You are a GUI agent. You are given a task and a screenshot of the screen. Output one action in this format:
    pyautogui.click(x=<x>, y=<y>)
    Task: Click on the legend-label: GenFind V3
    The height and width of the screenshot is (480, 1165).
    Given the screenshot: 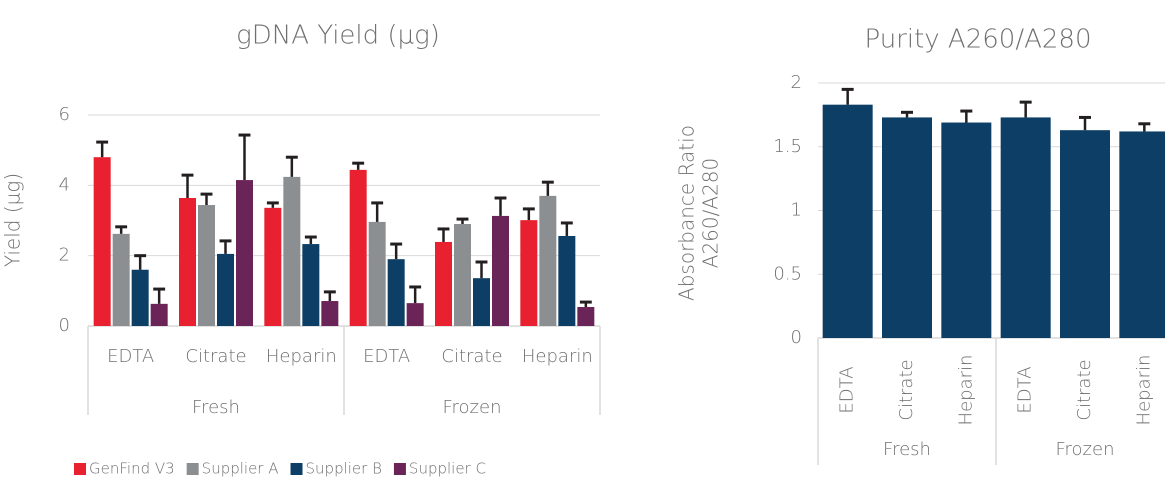 What is the action you would take?
    pyautogui.click(x=132, y=469)
    